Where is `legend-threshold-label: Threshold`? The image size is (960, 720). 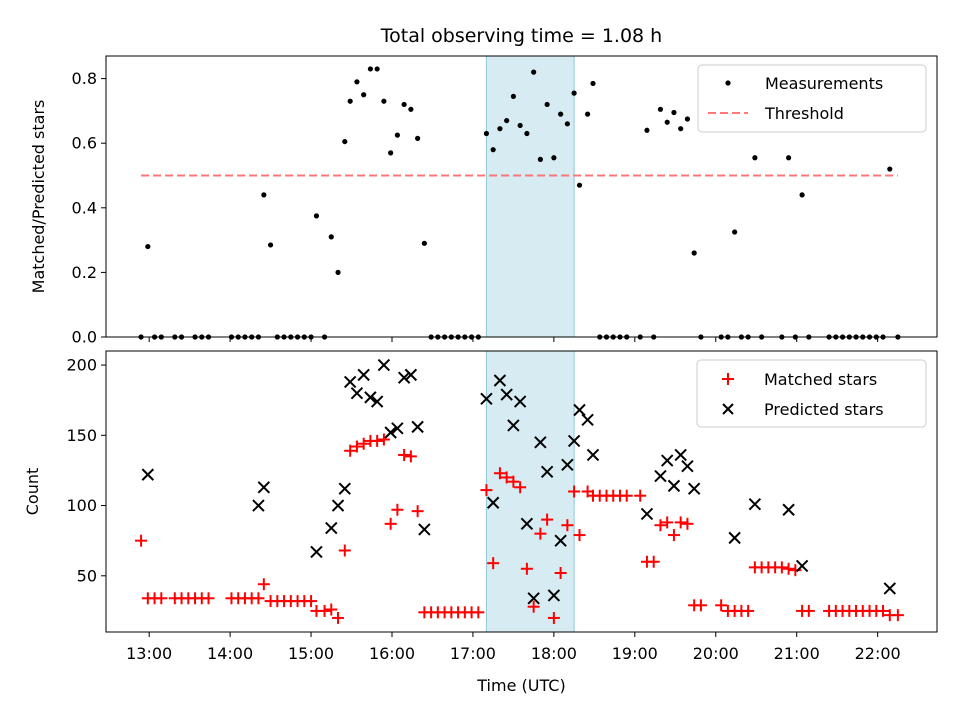 legend-threshold-label: Threshold is located at coordinates (804, 113).